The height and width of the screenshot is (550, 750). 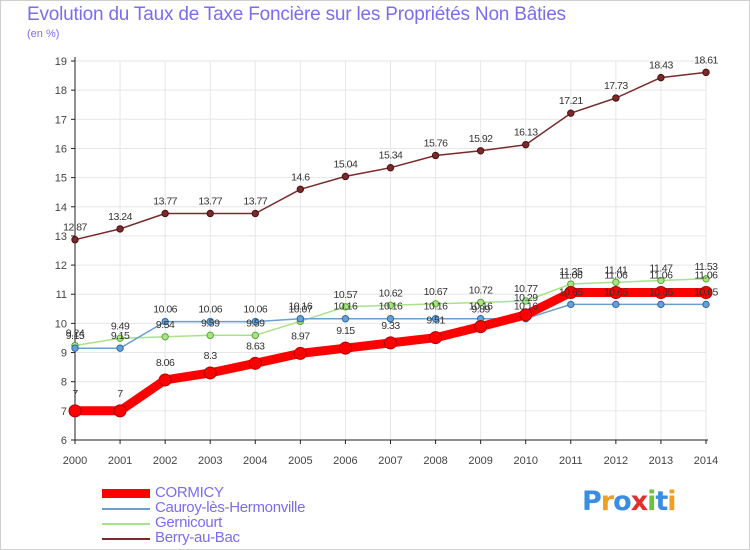 I want to click on legend-item-cormicy: CORMICY, so click(x=232, y=493).